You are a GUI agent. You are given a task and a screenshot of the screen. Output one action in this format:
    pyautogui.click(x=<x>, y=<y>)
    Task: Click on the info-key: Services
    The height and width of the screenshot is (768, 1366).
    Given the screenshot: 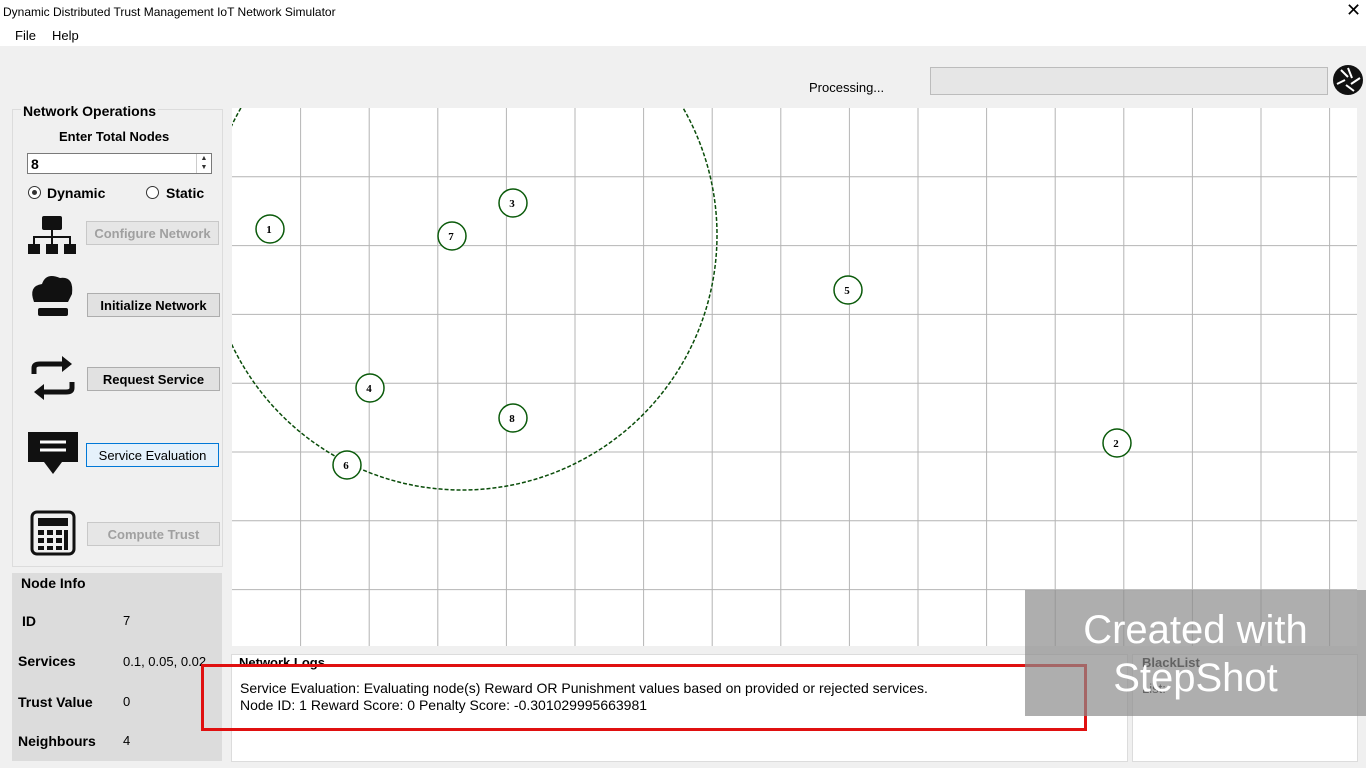 What is the action you would take?
    pyautogui.click(x=47, y=661)
    